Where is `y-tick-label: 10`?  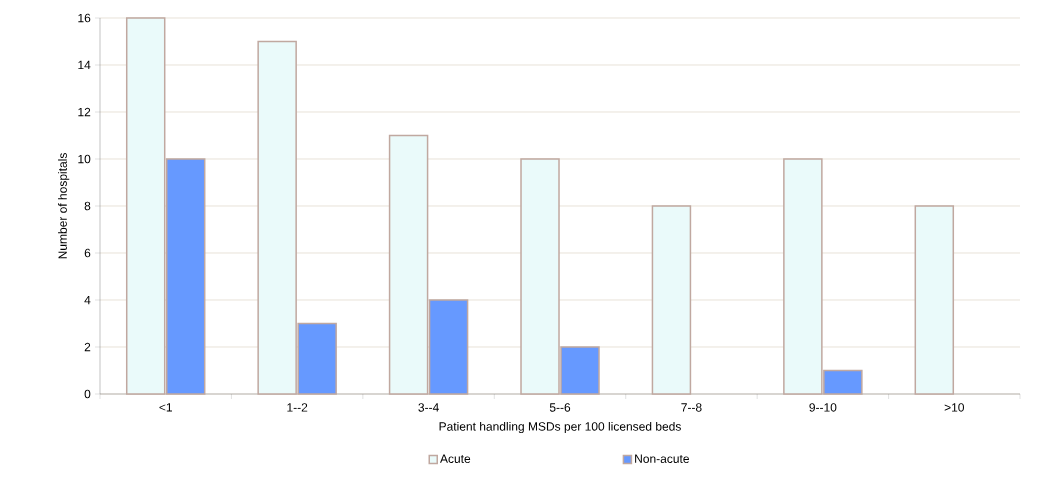 y-tick-label: 10 is located at coordinates (84, 159).